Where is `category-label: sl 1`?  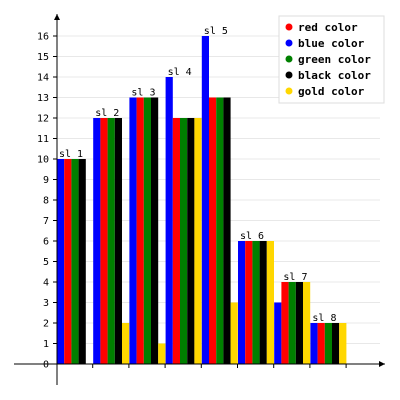 category-label: sl 1 is located at coordinates (71, 154).